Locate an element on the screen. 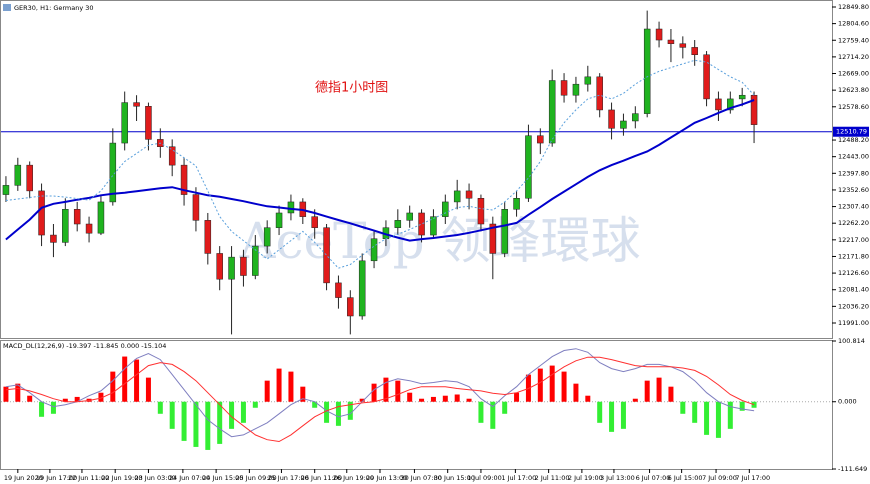  y-tick-label: 12804.60 is located at coordinates (853, 24).